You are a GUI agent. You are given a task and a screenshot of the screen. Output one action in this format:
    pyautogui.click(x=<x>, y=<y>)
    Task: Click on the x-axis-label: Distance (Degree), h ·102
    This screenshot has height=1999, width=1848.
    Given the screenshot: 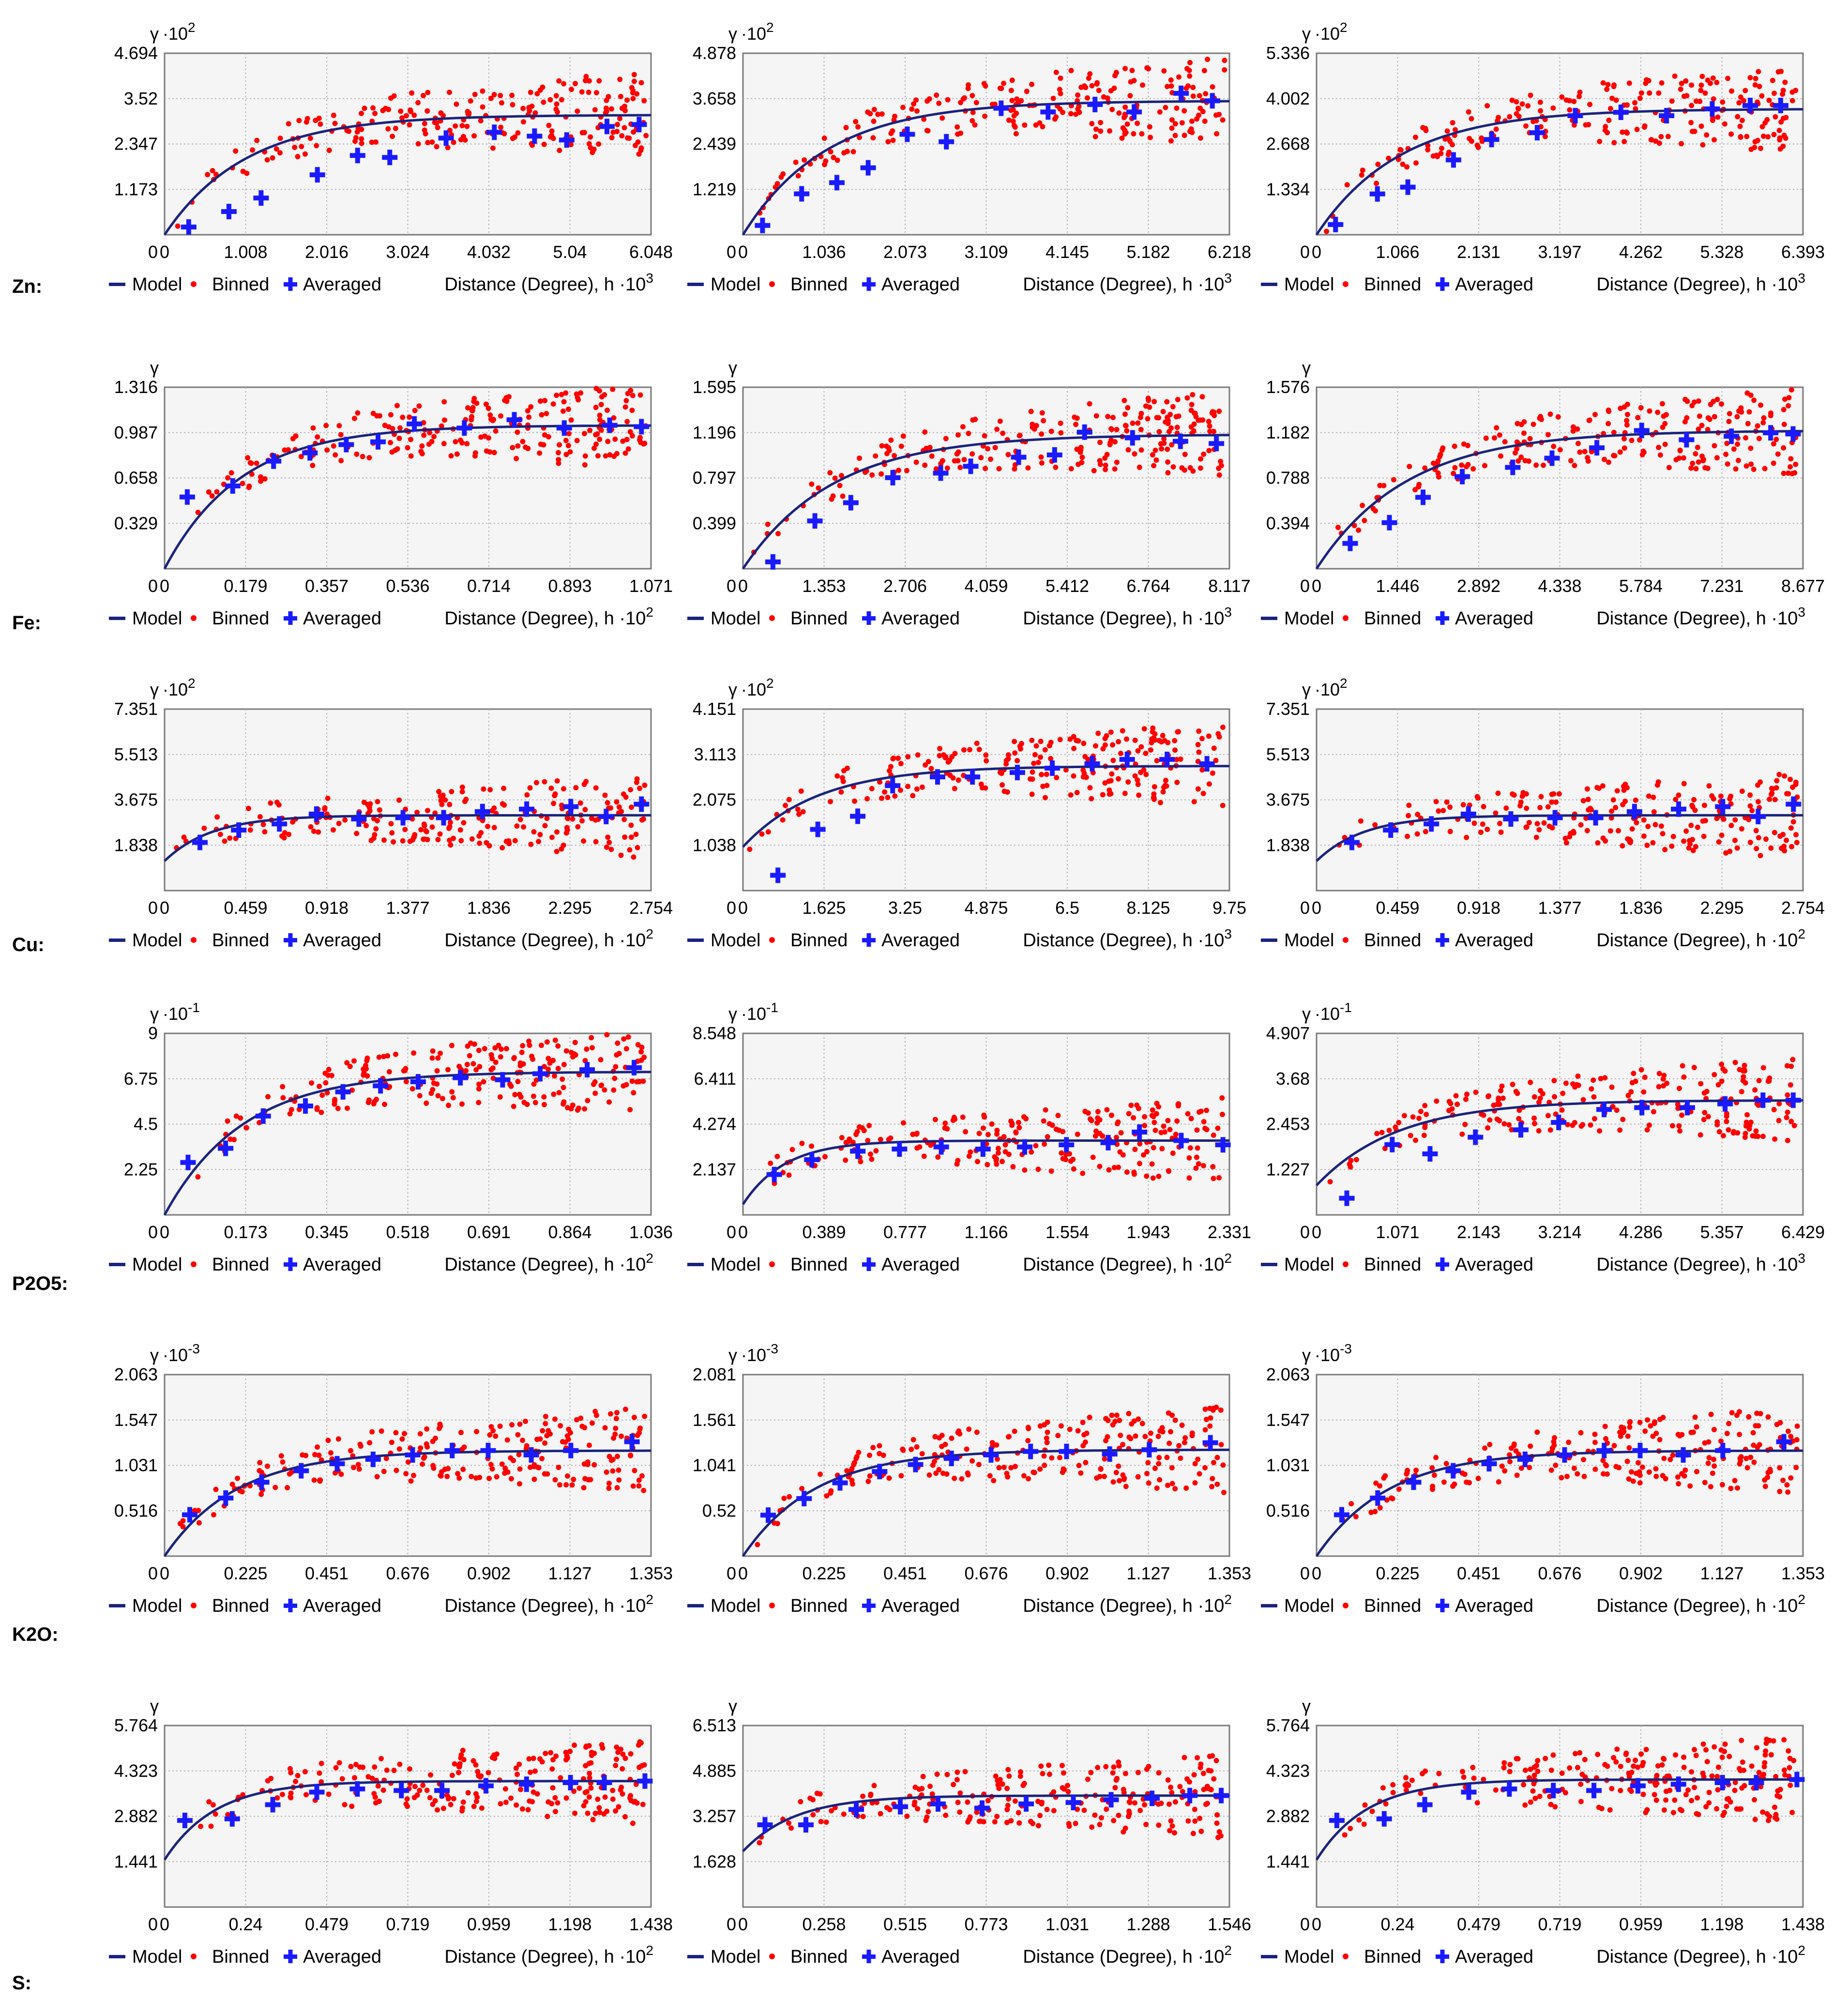 What is the action you would take?
    pyautogui.click(x=1700, y=939)
    